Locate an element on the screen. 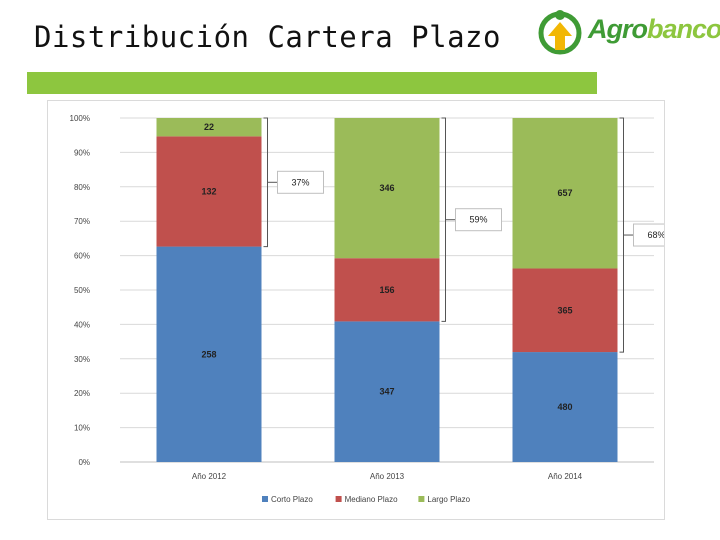 This screenshot has height=540, width=720. logo-wordmark: Agrobanco is located at coordinates (654, 29).